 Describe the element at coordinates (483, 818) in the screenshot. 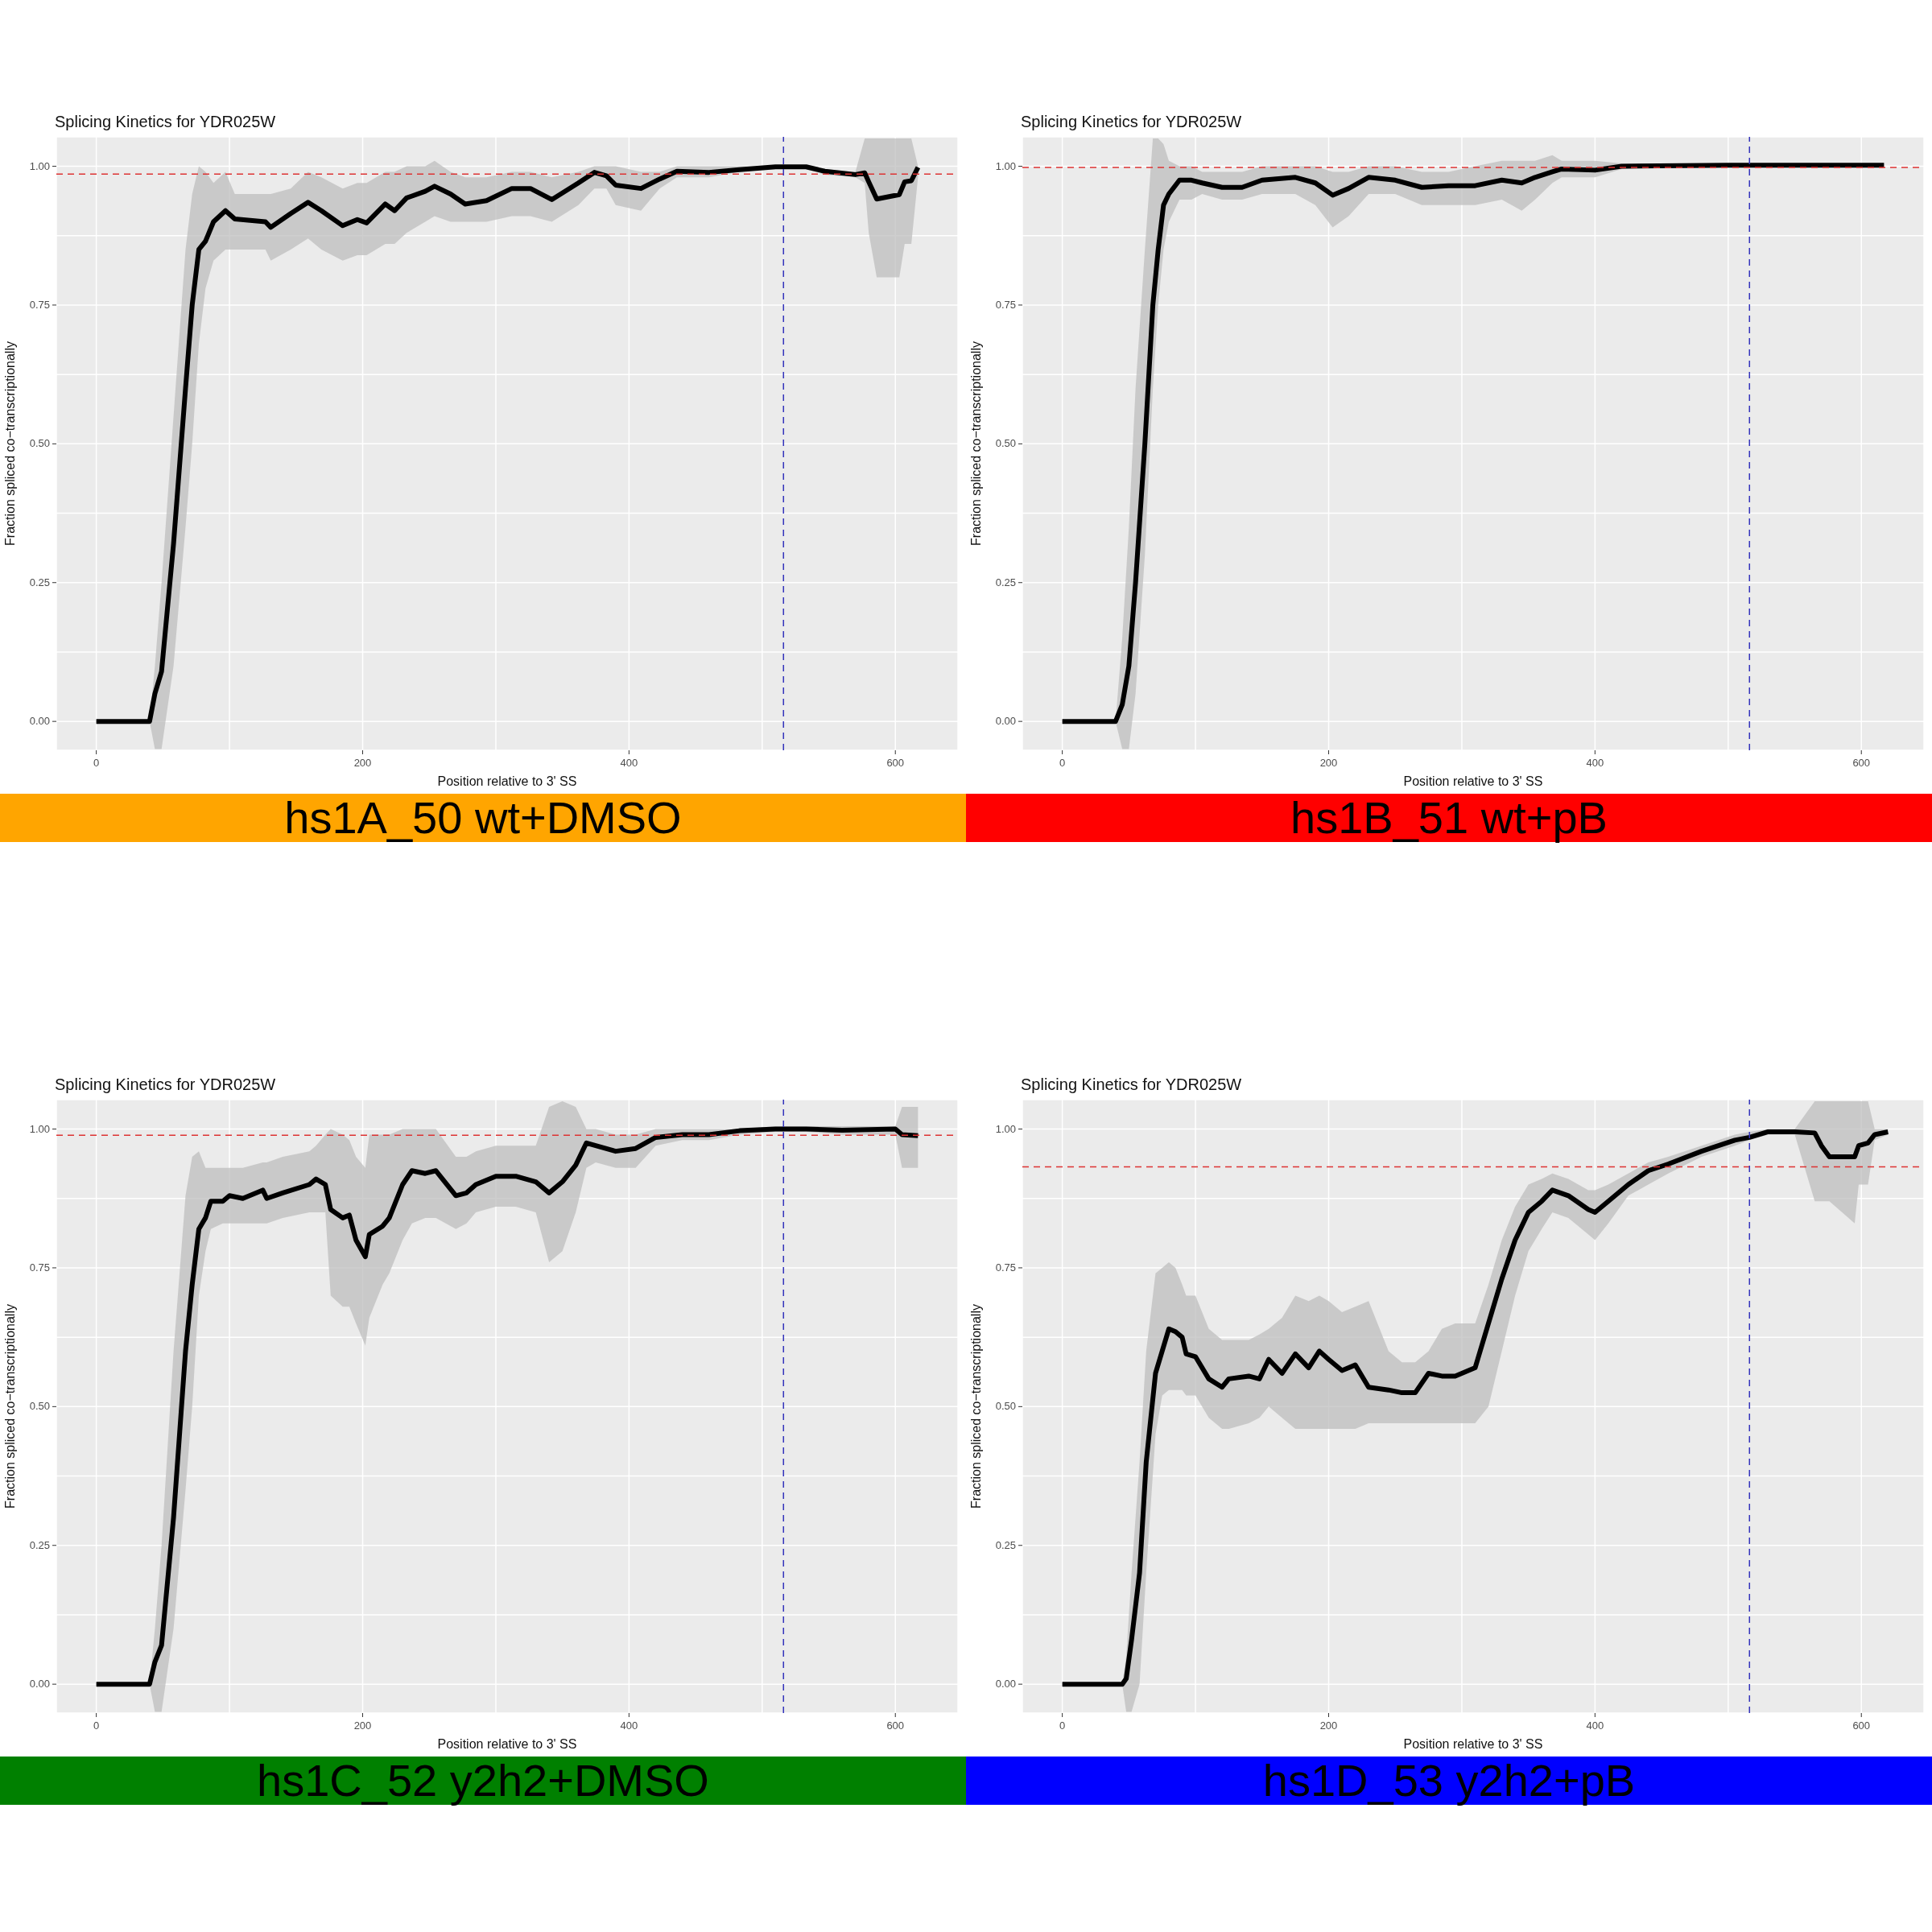

I see `sample-strip: hs1A_50 wt+DMSO` at that location.